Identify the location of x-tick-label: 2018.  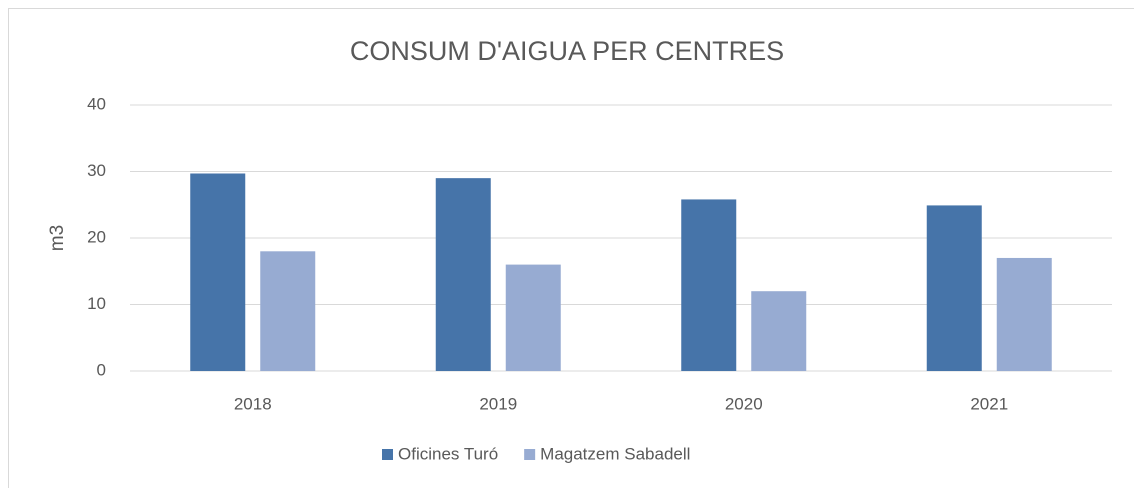
(253, 403).